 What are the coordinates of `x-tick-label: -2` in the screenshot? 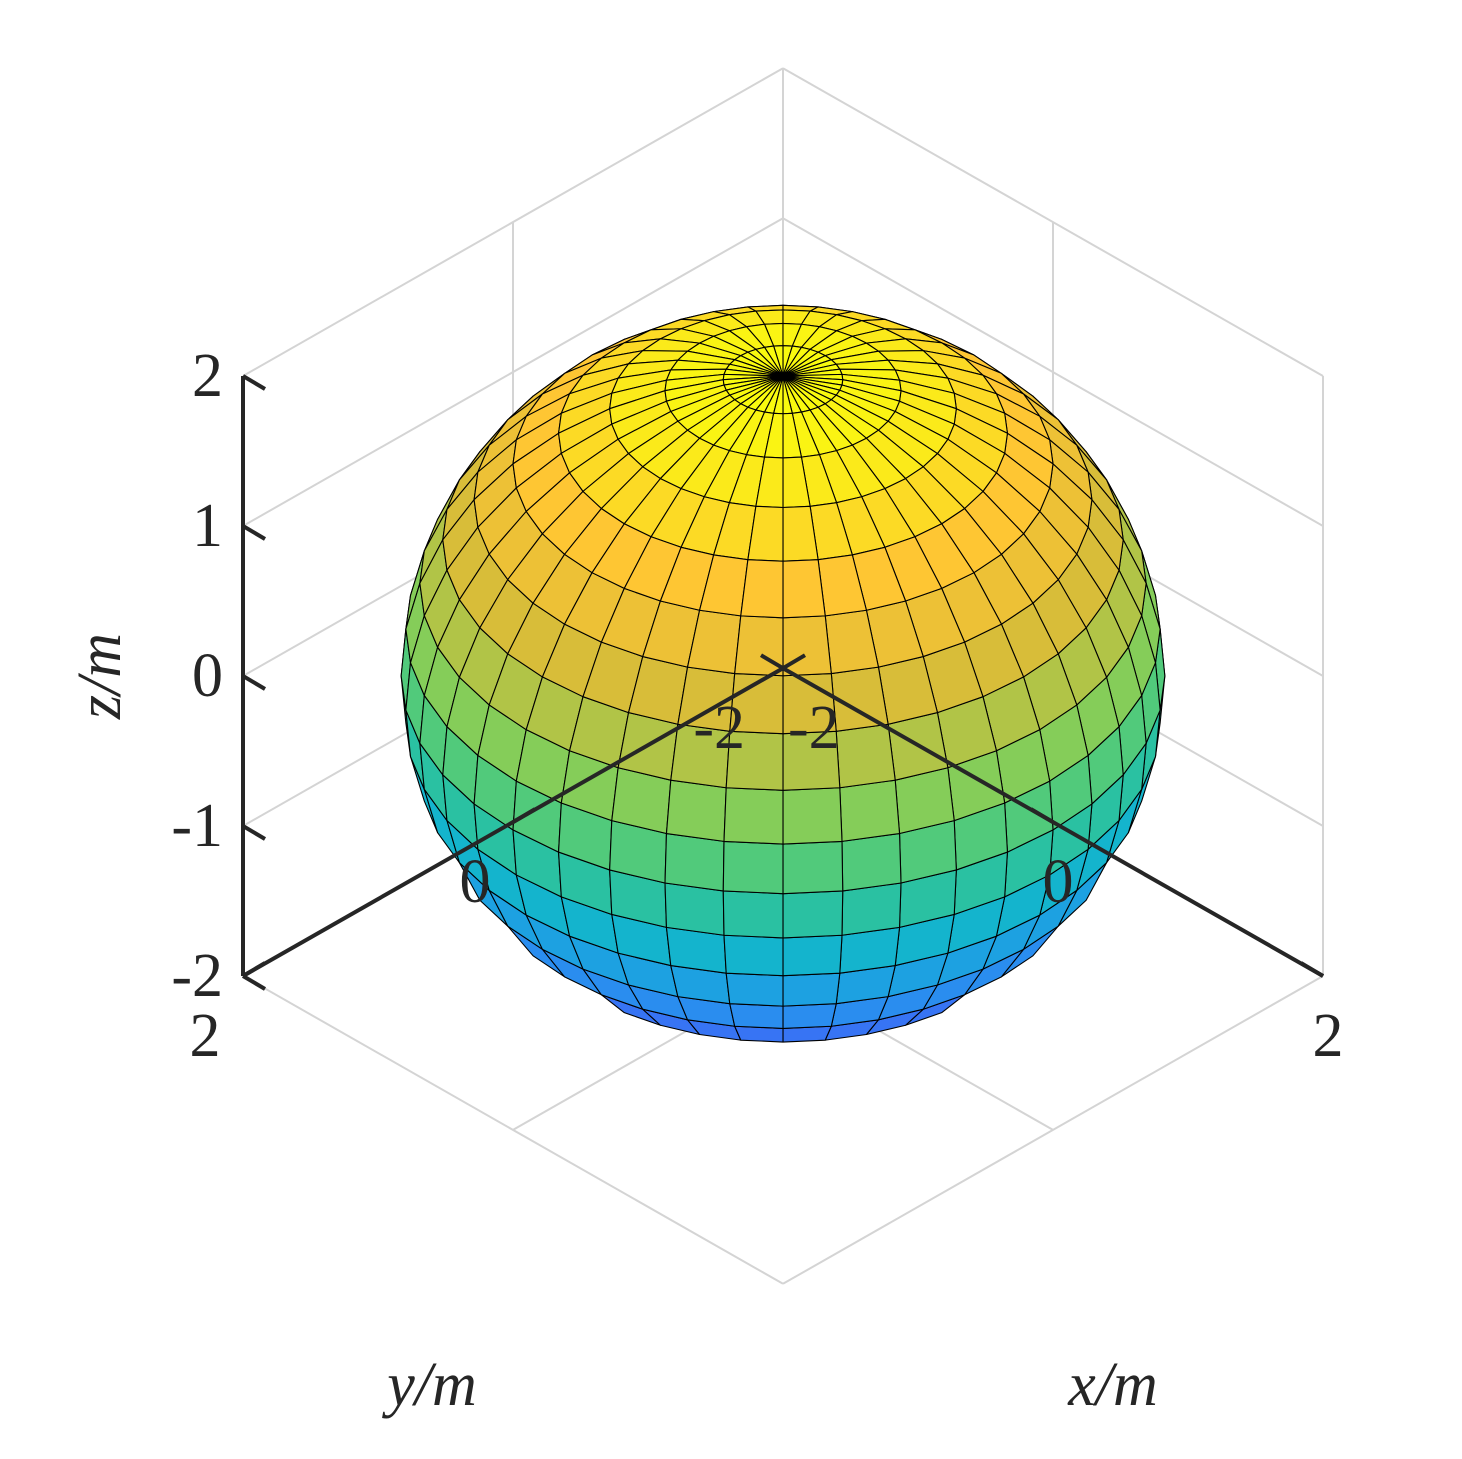 It's located at (814, 728).